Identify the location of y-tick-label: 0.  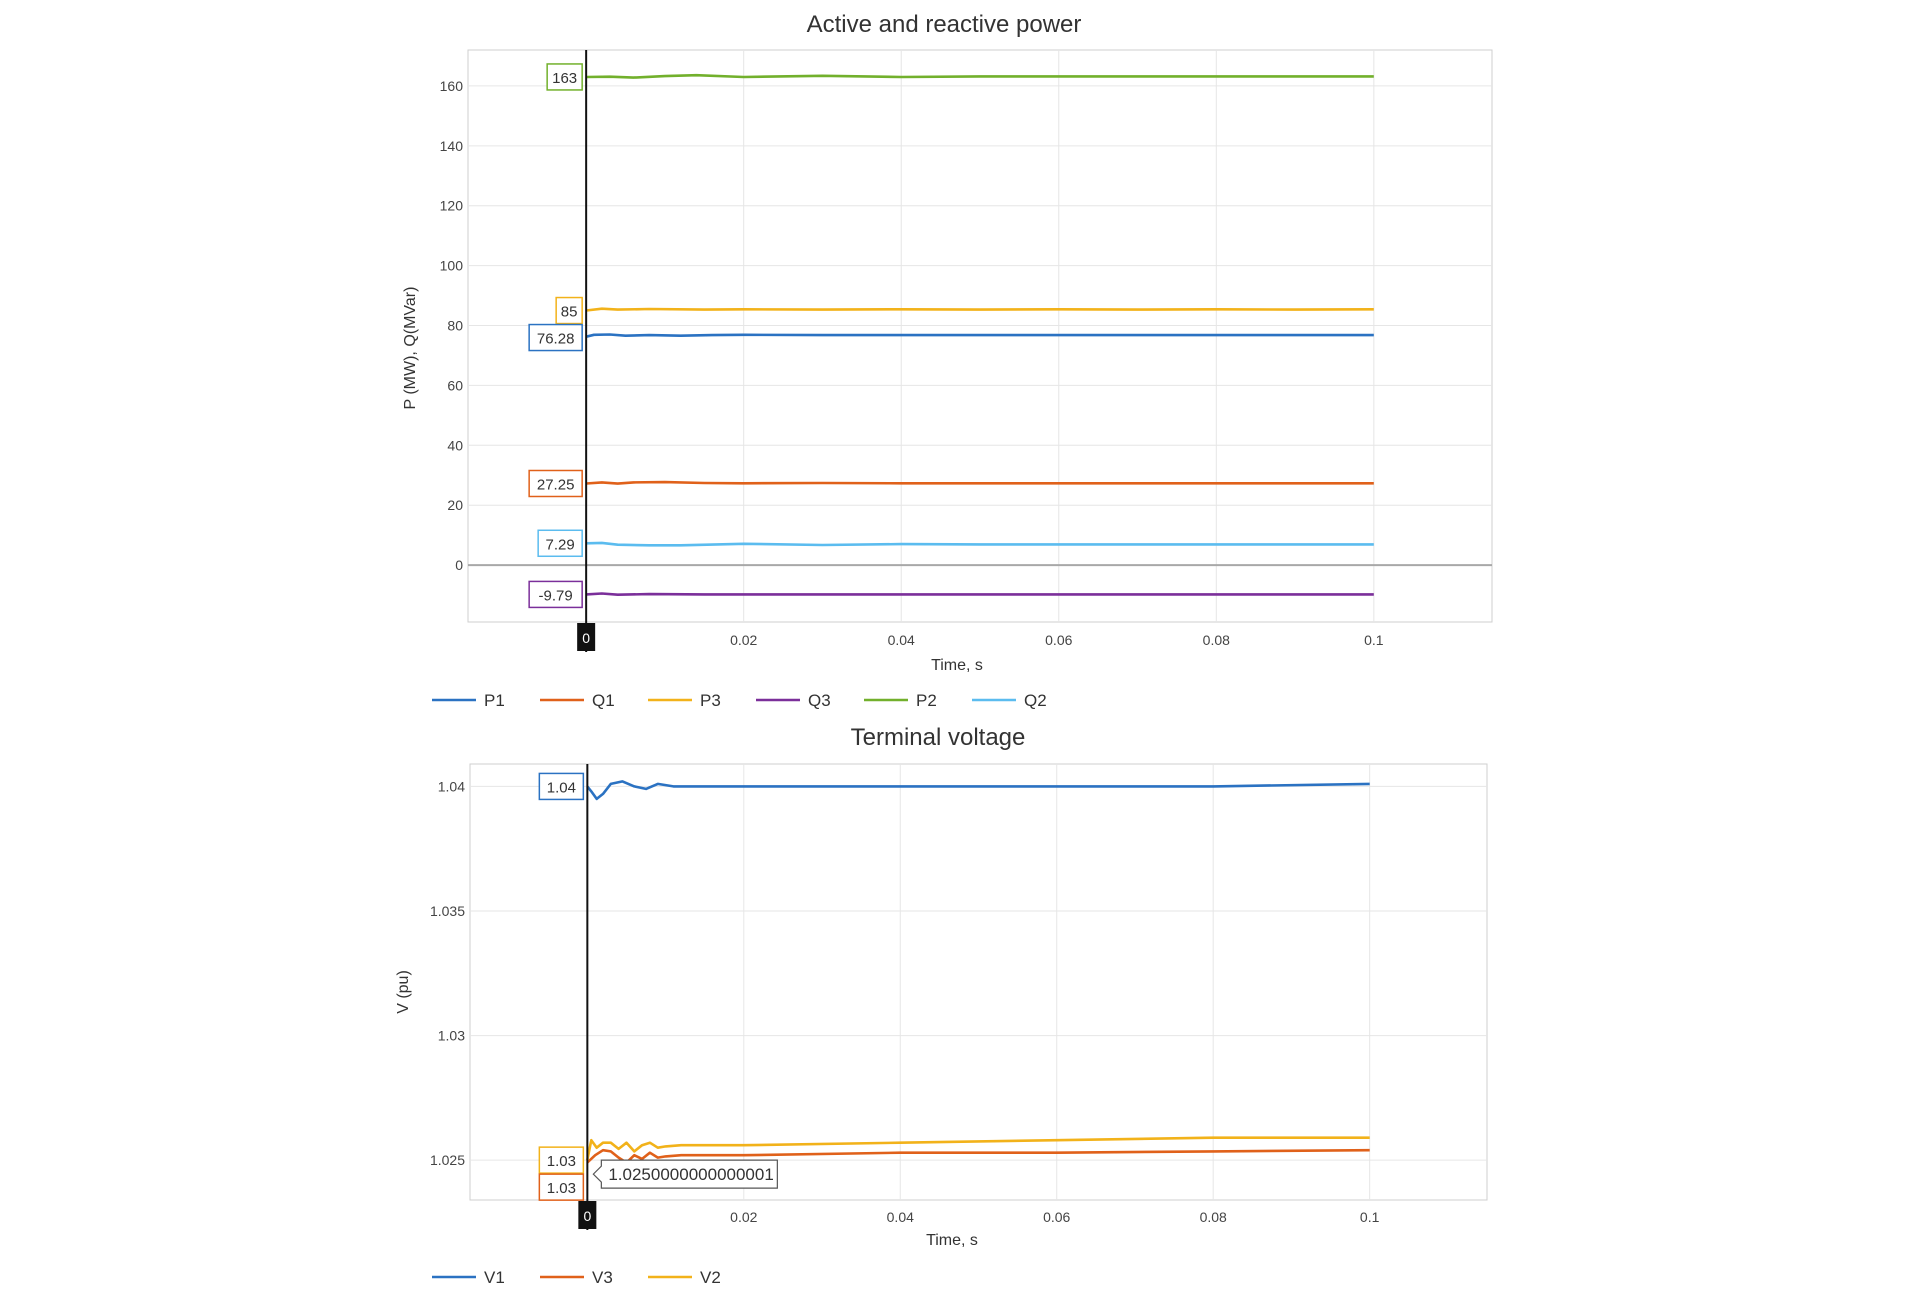
(459, 565).